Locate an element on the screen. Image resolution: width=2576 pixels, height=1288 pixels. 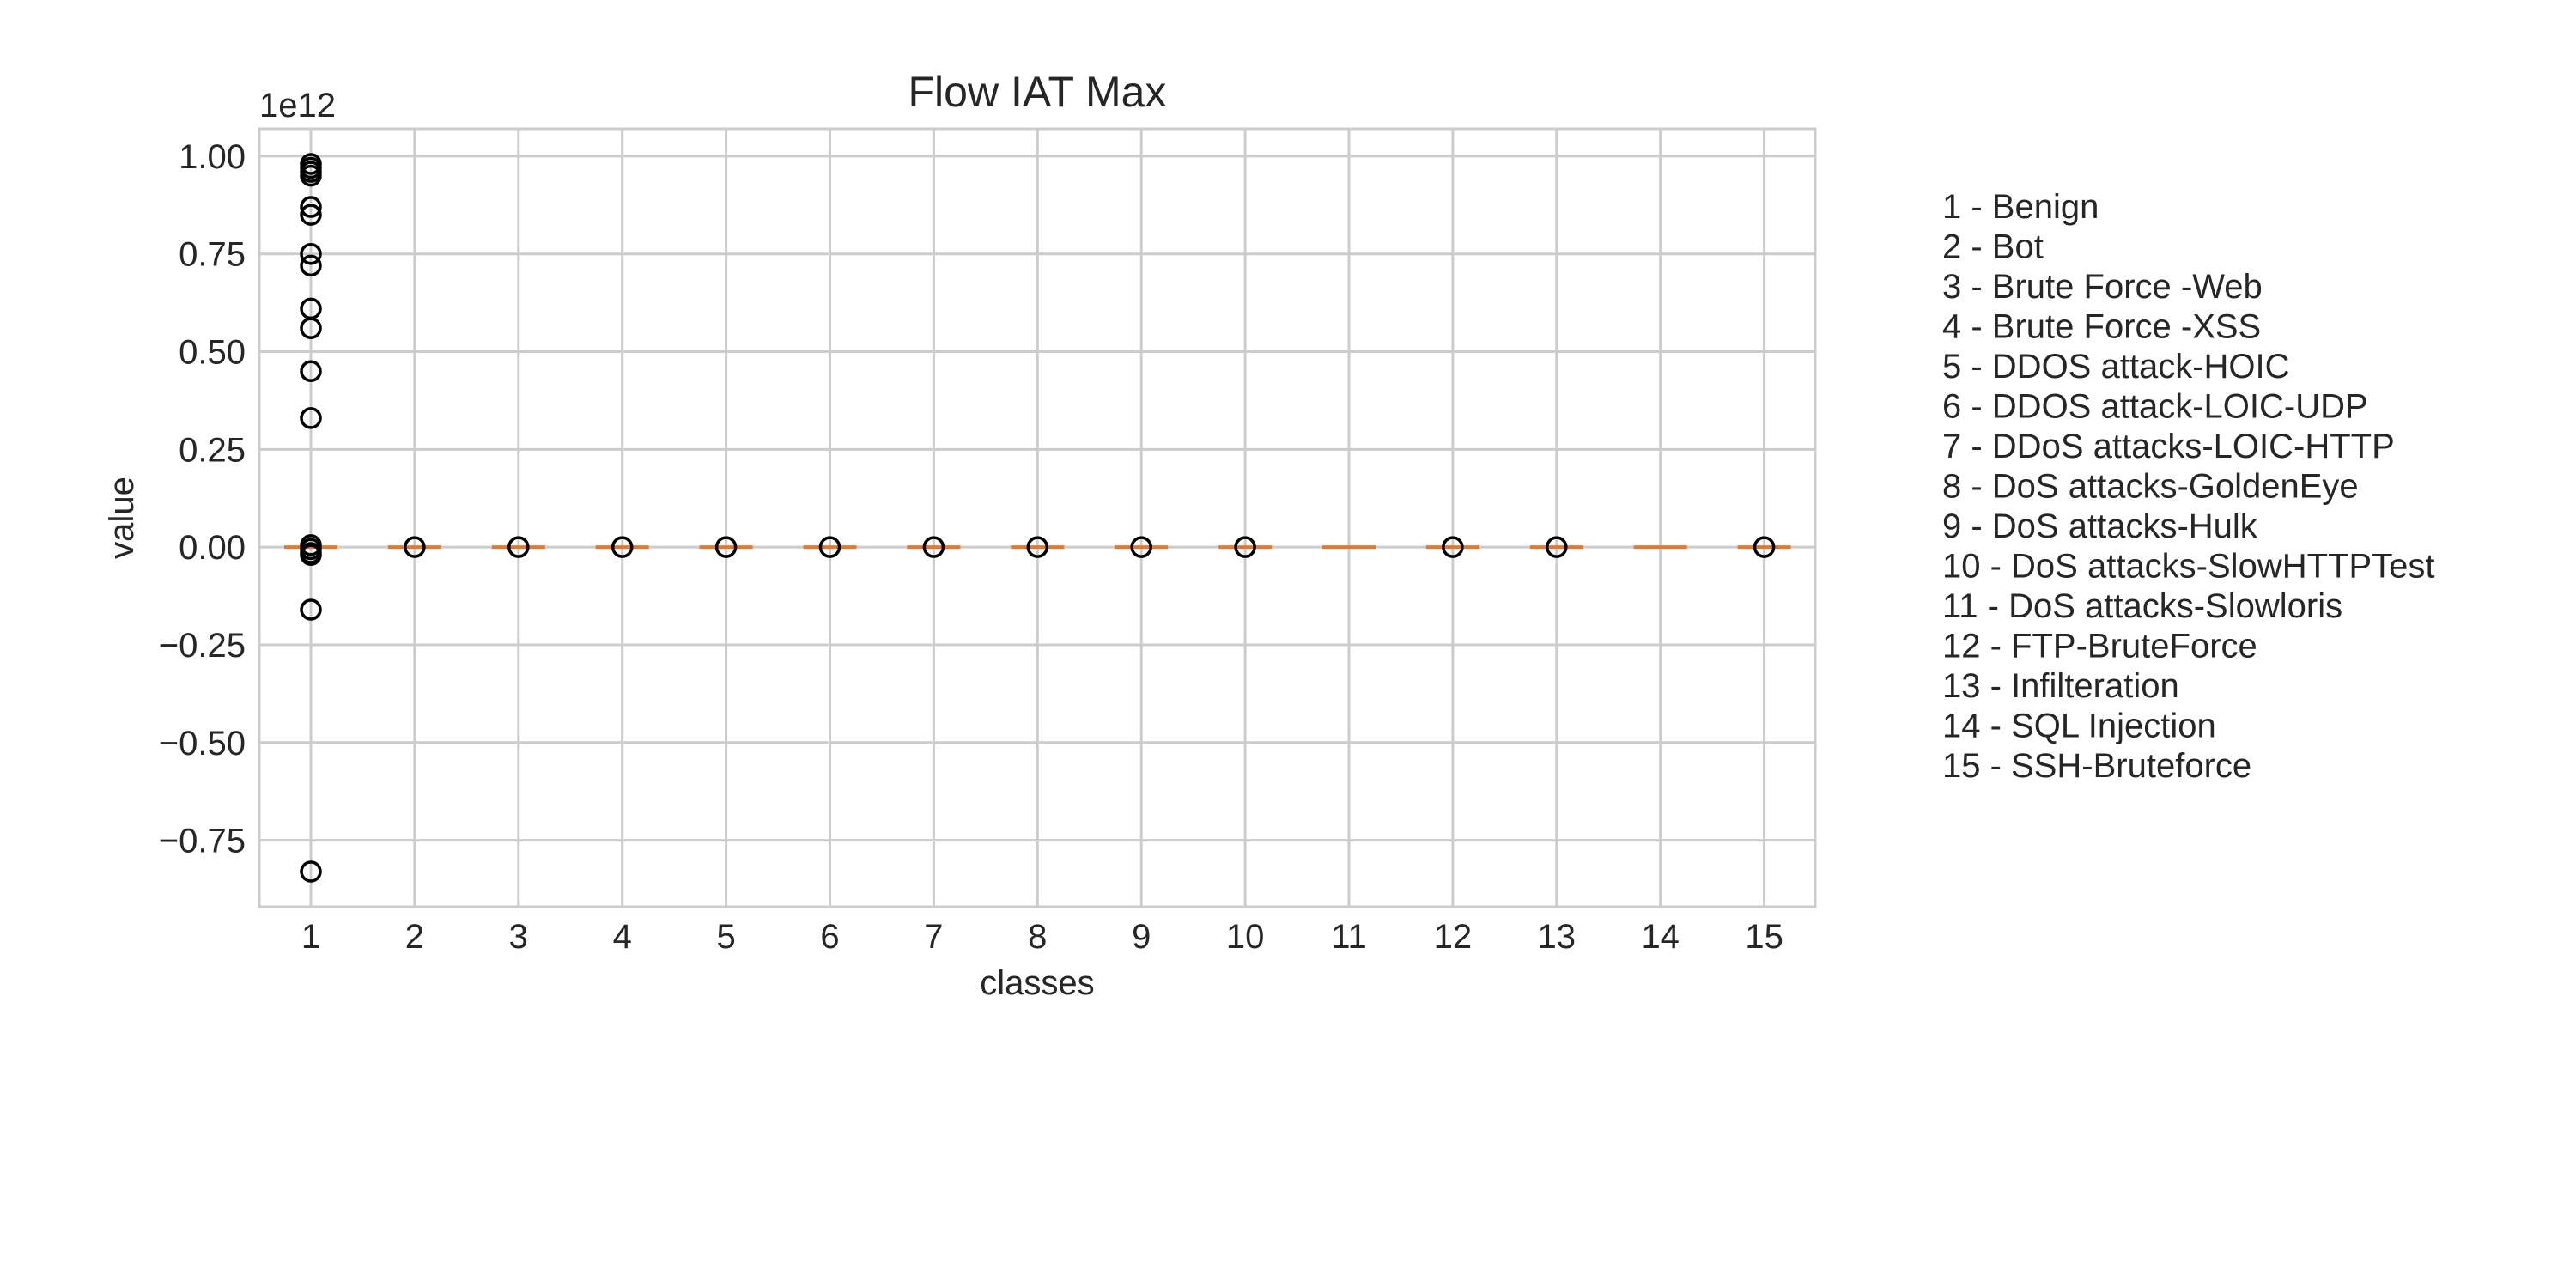
x-tick-label: 7 is located at coordinates (933, 937).